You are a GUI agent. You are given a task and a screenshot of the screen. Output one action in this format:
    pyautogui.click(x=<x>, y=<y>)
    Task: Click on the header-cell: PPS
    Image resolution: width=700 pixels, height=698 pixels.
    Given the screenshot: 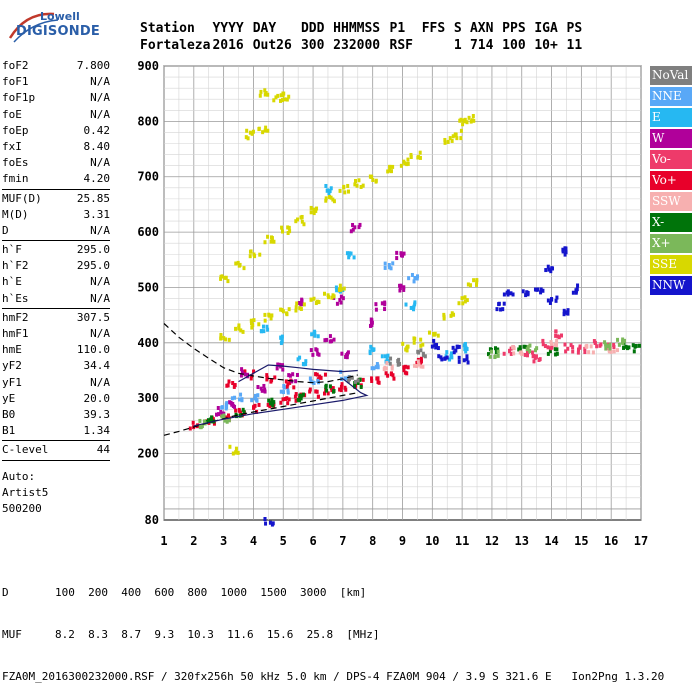 What is the action you would take?
    pyautogui.click(x=514, y=28)
    